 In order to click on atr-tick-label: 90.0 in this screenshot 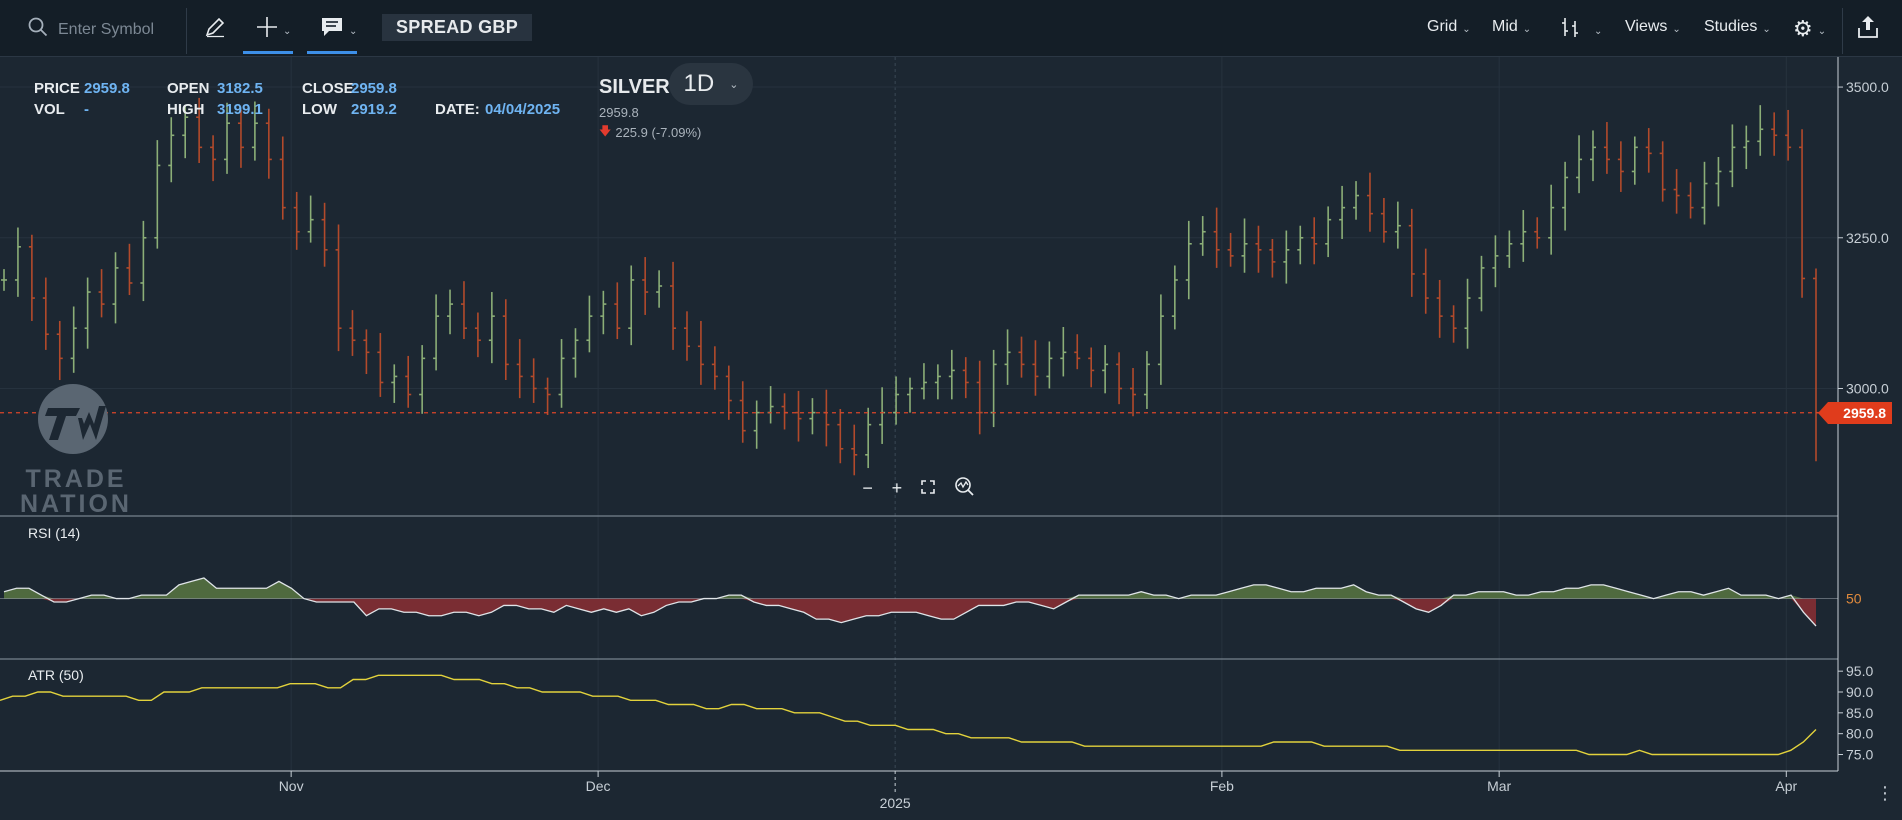, I will do `click(1859, 692)`.